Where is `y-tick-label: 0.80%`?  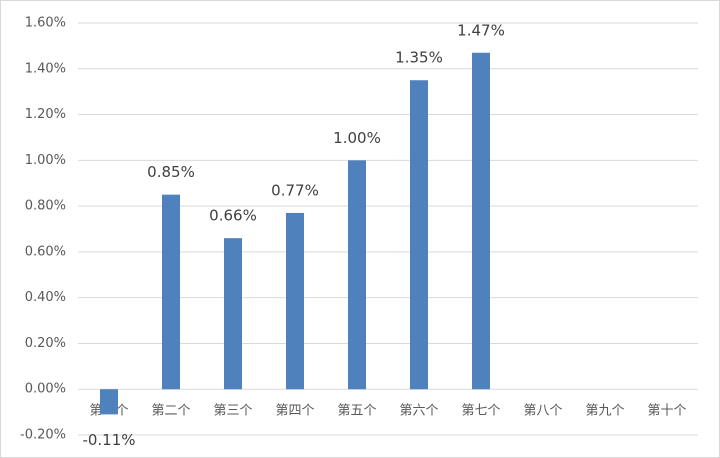
y-tick-label: 0.80% is located at coordinates (45, 206).